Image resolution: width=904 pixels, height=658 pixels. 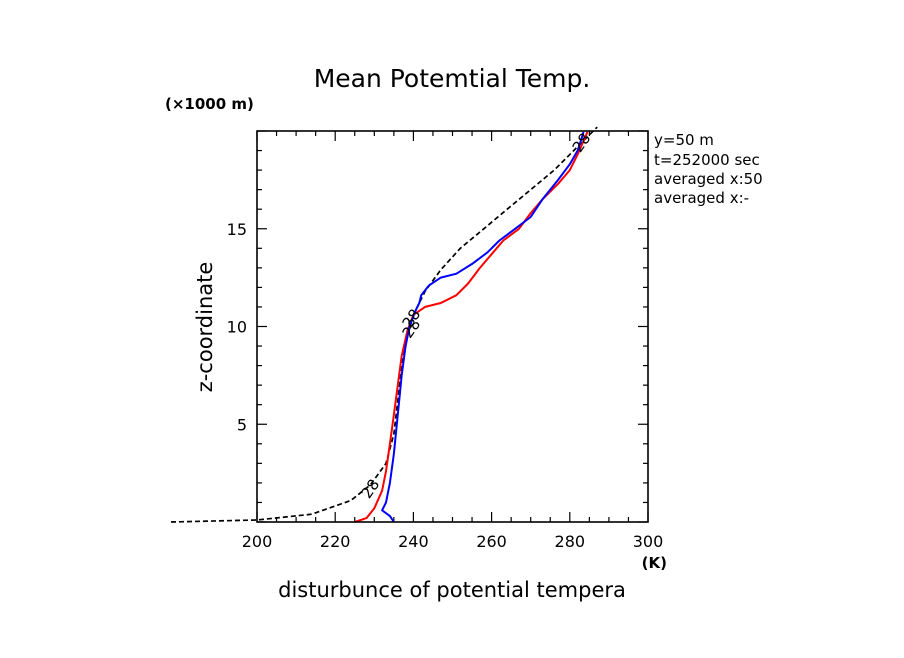 I want to click on x-tick-label: 300, so click(x=648, y=541).